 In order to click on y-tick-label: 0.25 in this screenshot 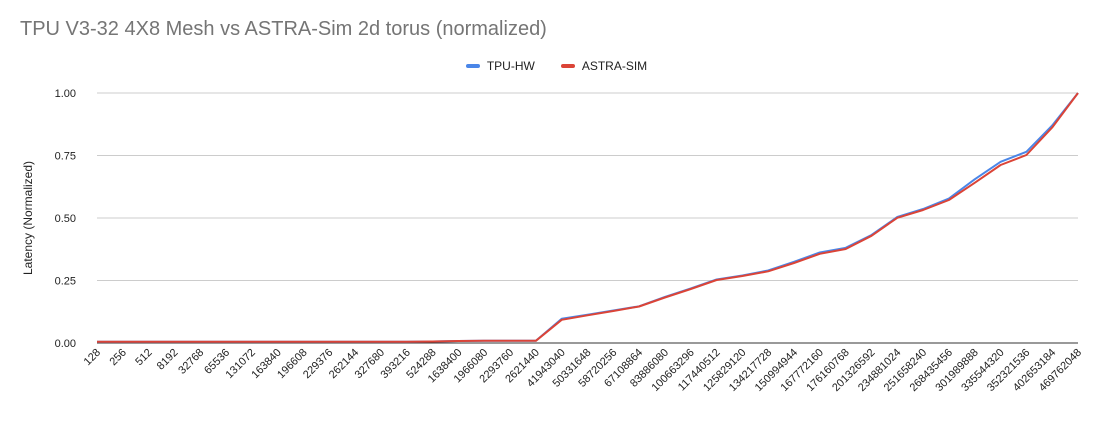, I will do `click(65, 282)`.